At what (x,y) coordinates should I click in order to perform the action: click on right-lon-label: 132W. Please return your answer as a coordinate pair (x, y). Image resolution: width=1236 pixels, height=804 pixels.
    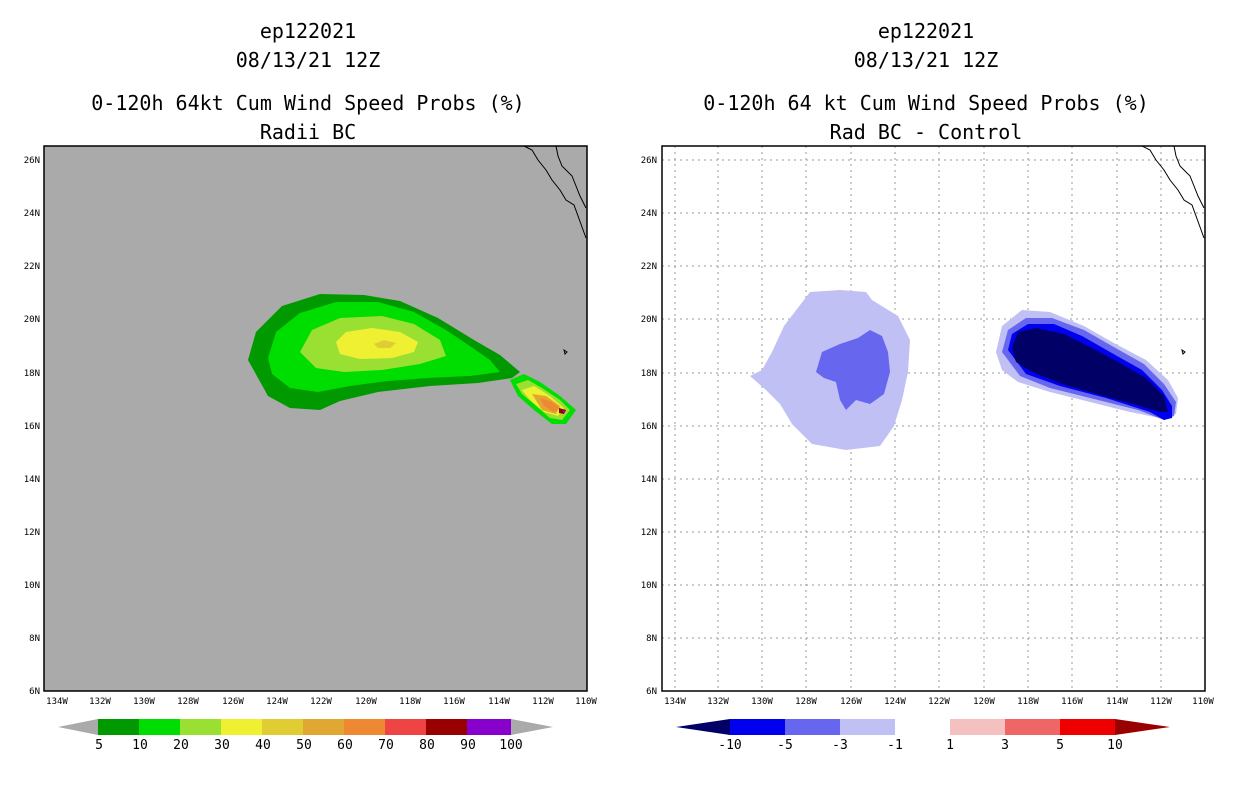
    Looking at the image, I should click on (718, 702).